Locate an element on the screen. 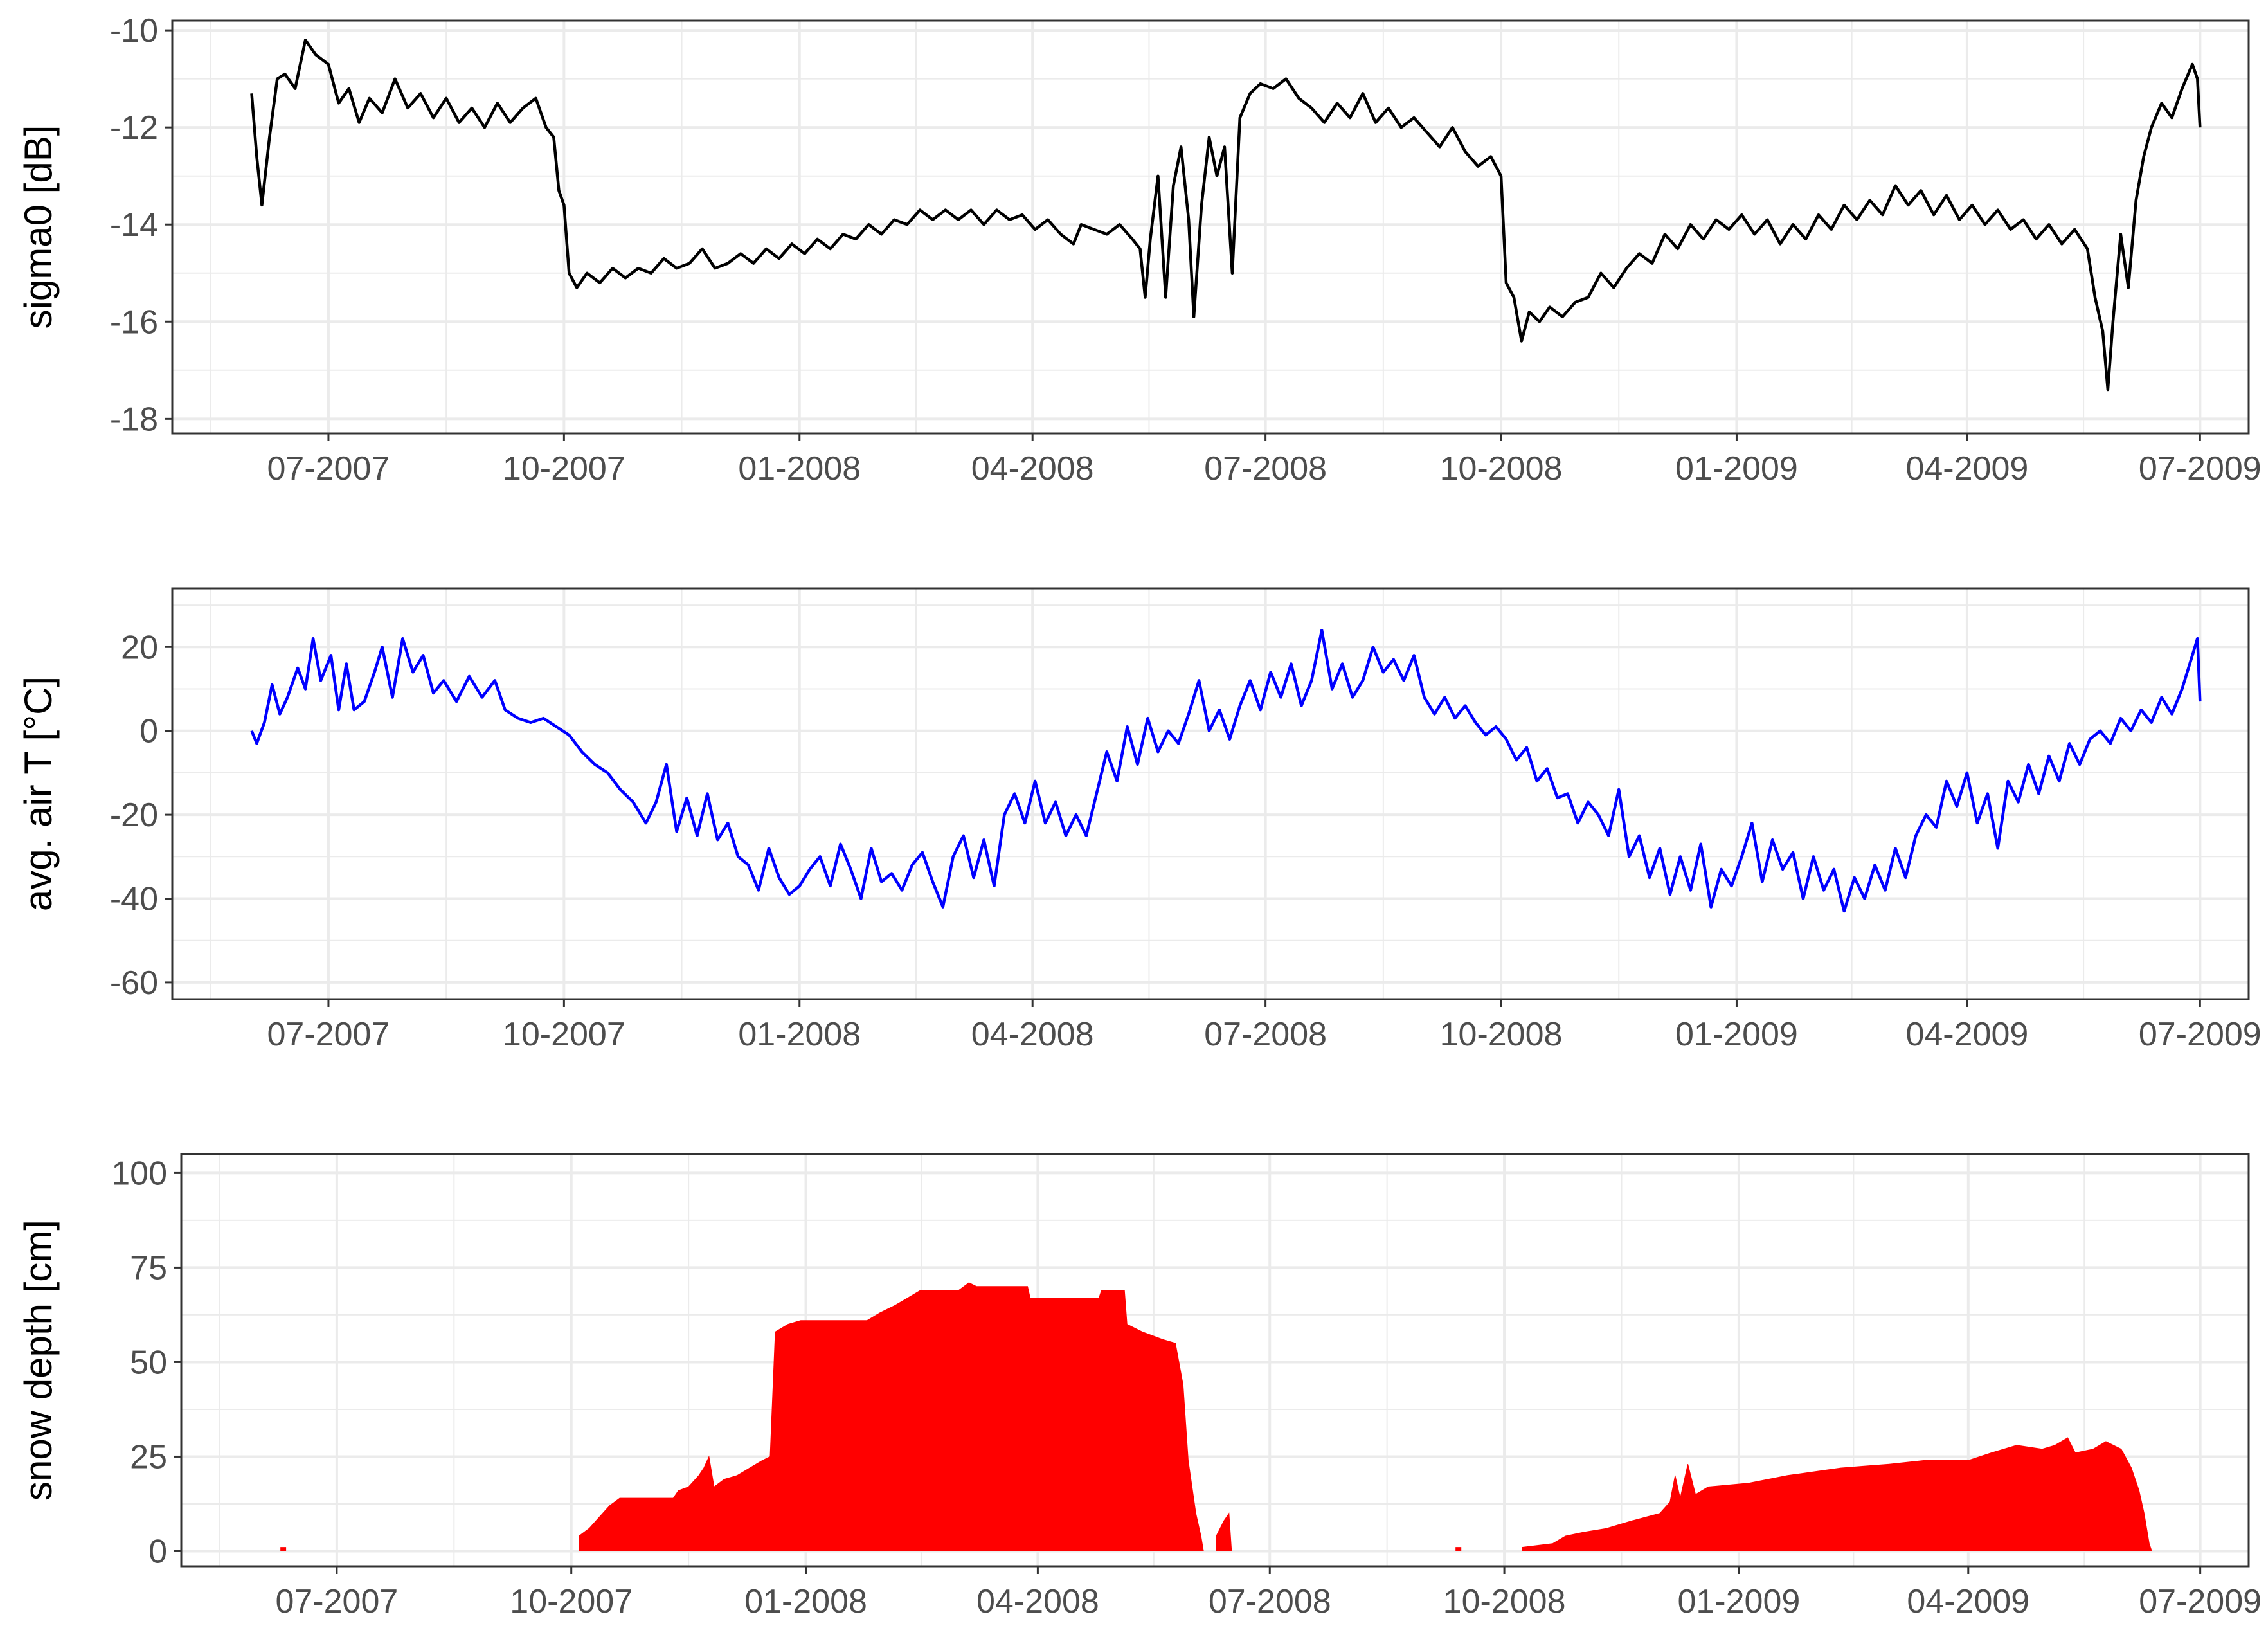 The width and height of the screenshot is (2268, 1628). y-axis: -10 -12 -14 -16 -18 is located at coordinates (141, 225).